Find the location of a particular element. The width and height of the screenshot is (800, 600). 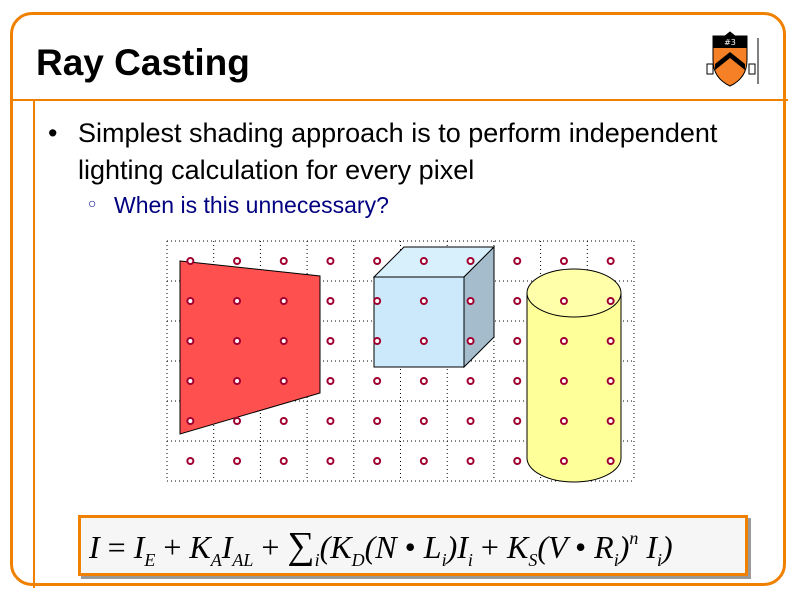

equation-term: (K is located at coordinates (335, 547).